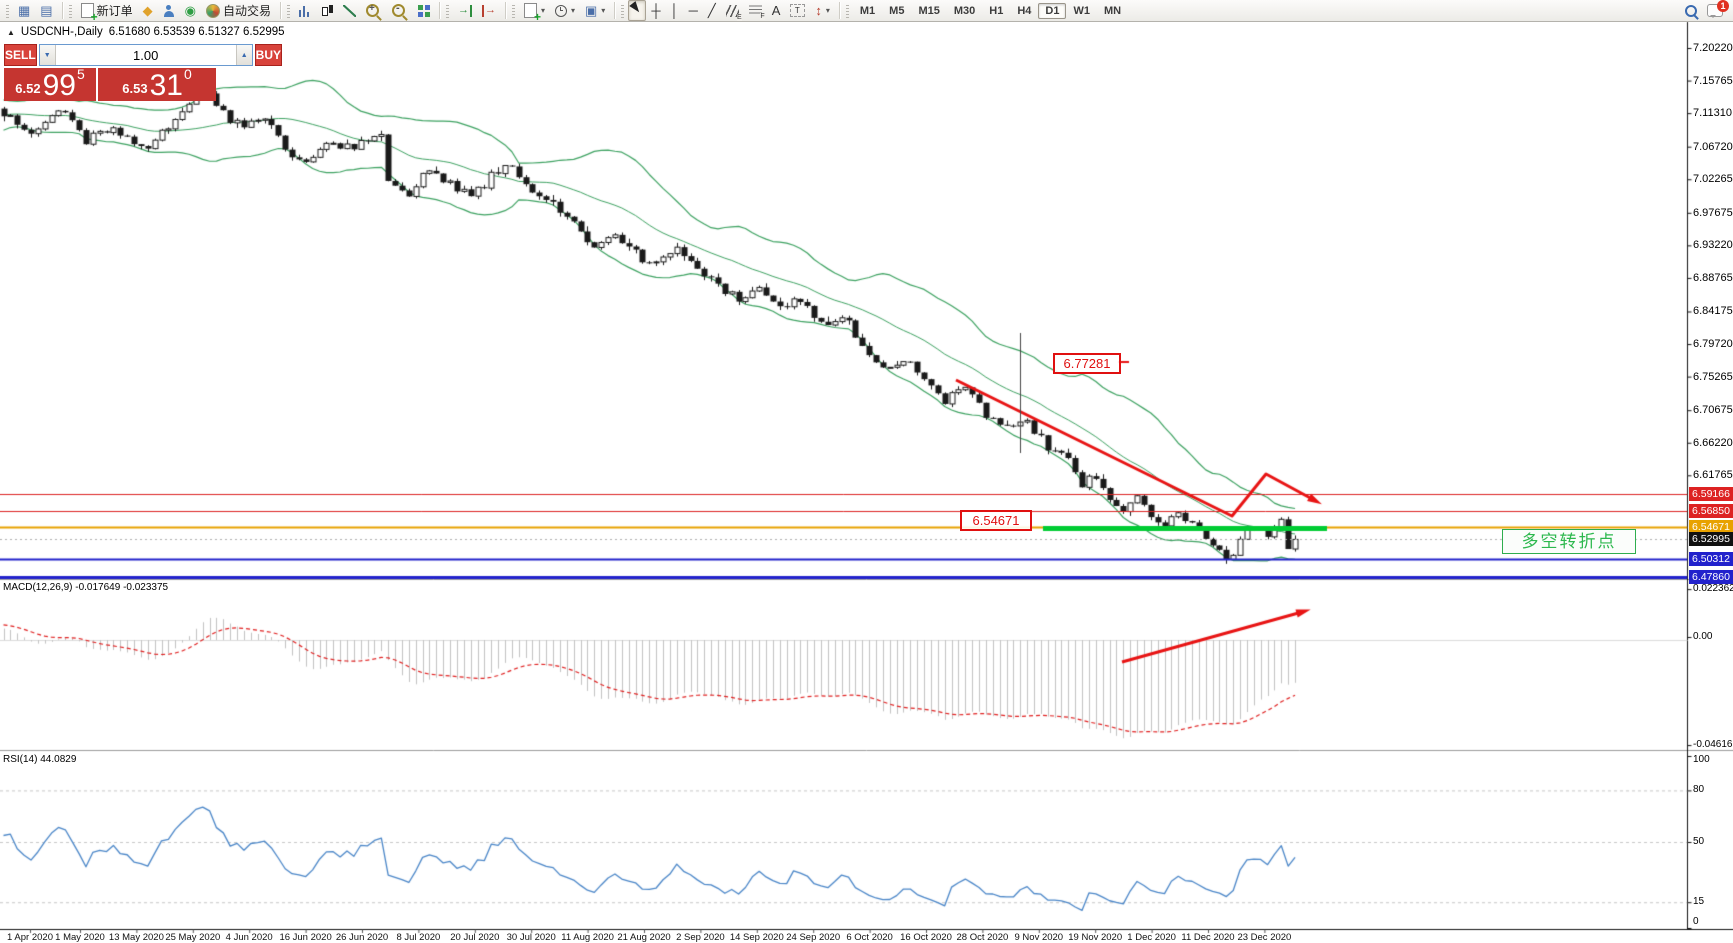  I want to click on chart-panels-icon: ▦, so click(24, 10).